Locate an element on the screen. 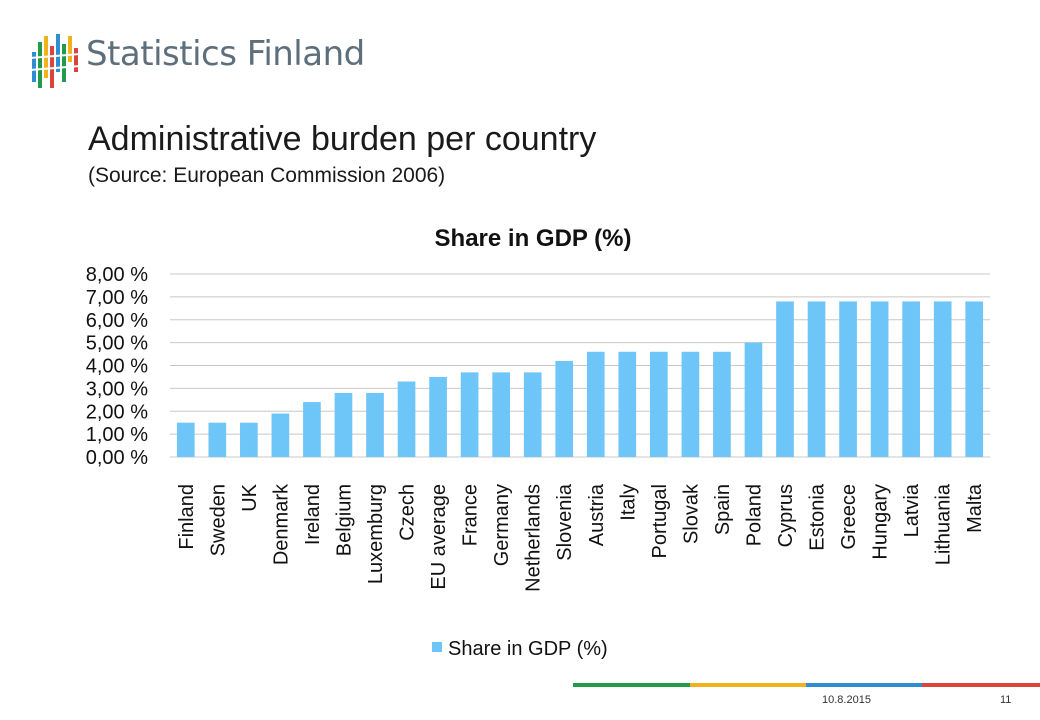  x-tick-label: Sweden is located at coordinates (218, 520).